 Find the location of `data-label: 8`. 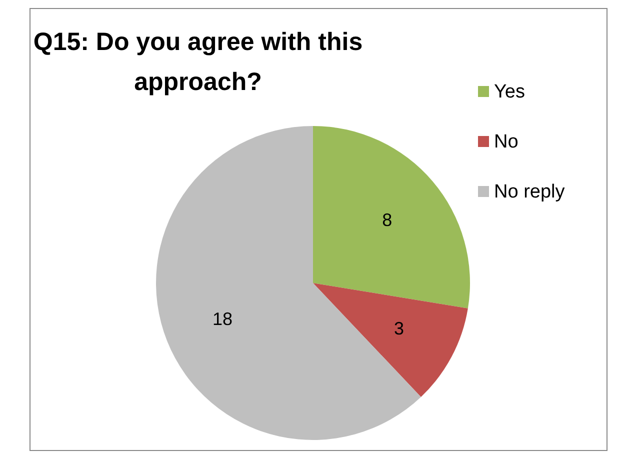

data-label: 8 is located at coordinates (387, 220).